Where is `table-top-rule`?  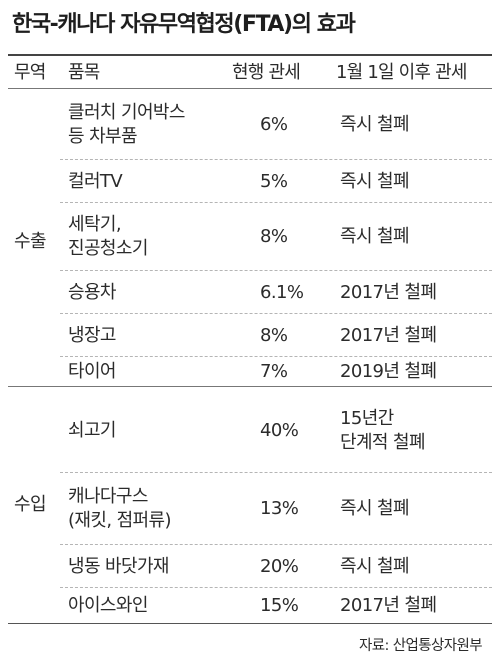
table-top-rule is located at coordinates (250, 55).